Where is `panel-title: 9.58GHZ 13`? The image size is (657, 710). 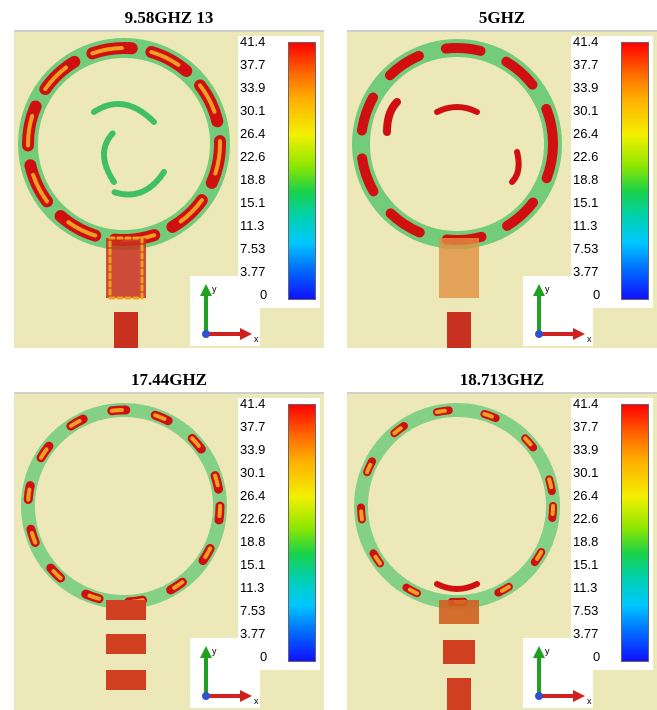 panel-title: 9.58GHZ 13 is located at coordinates (169, 17).